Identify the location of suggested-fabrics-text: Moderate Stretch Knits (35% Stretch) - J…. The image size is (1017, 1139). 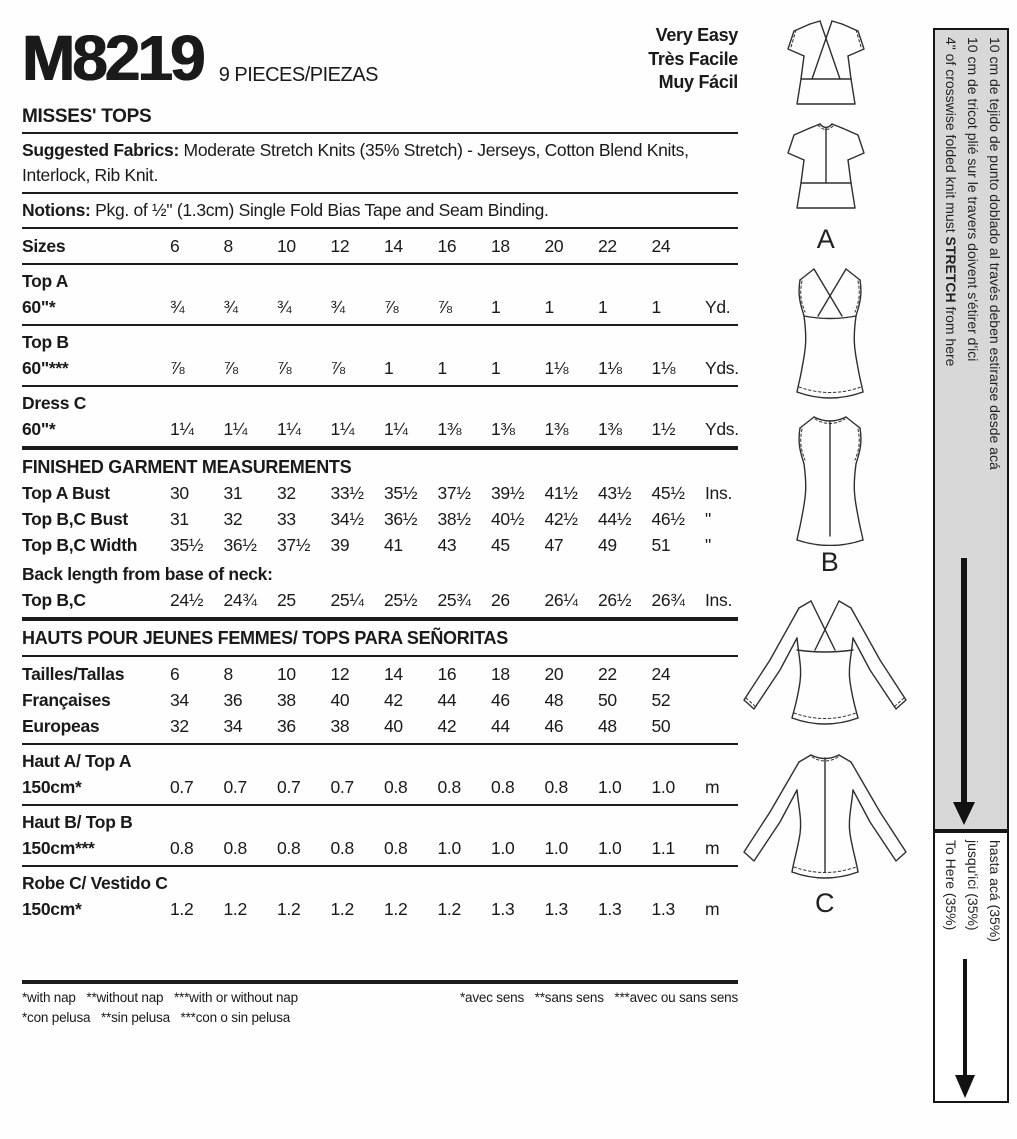
(355, 162).